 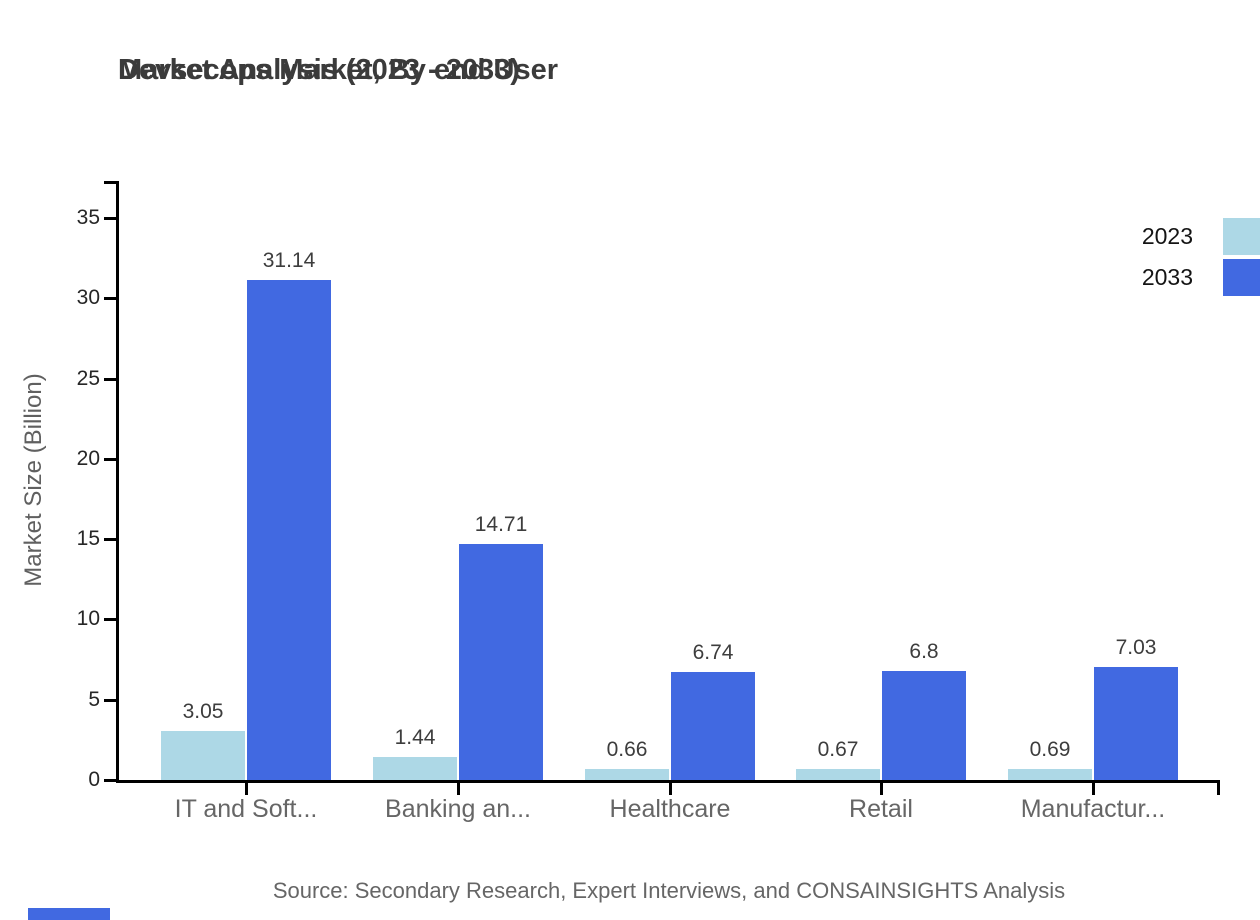 I want to click on legend-item-2023: 2023, so click(x=1166, y=236).